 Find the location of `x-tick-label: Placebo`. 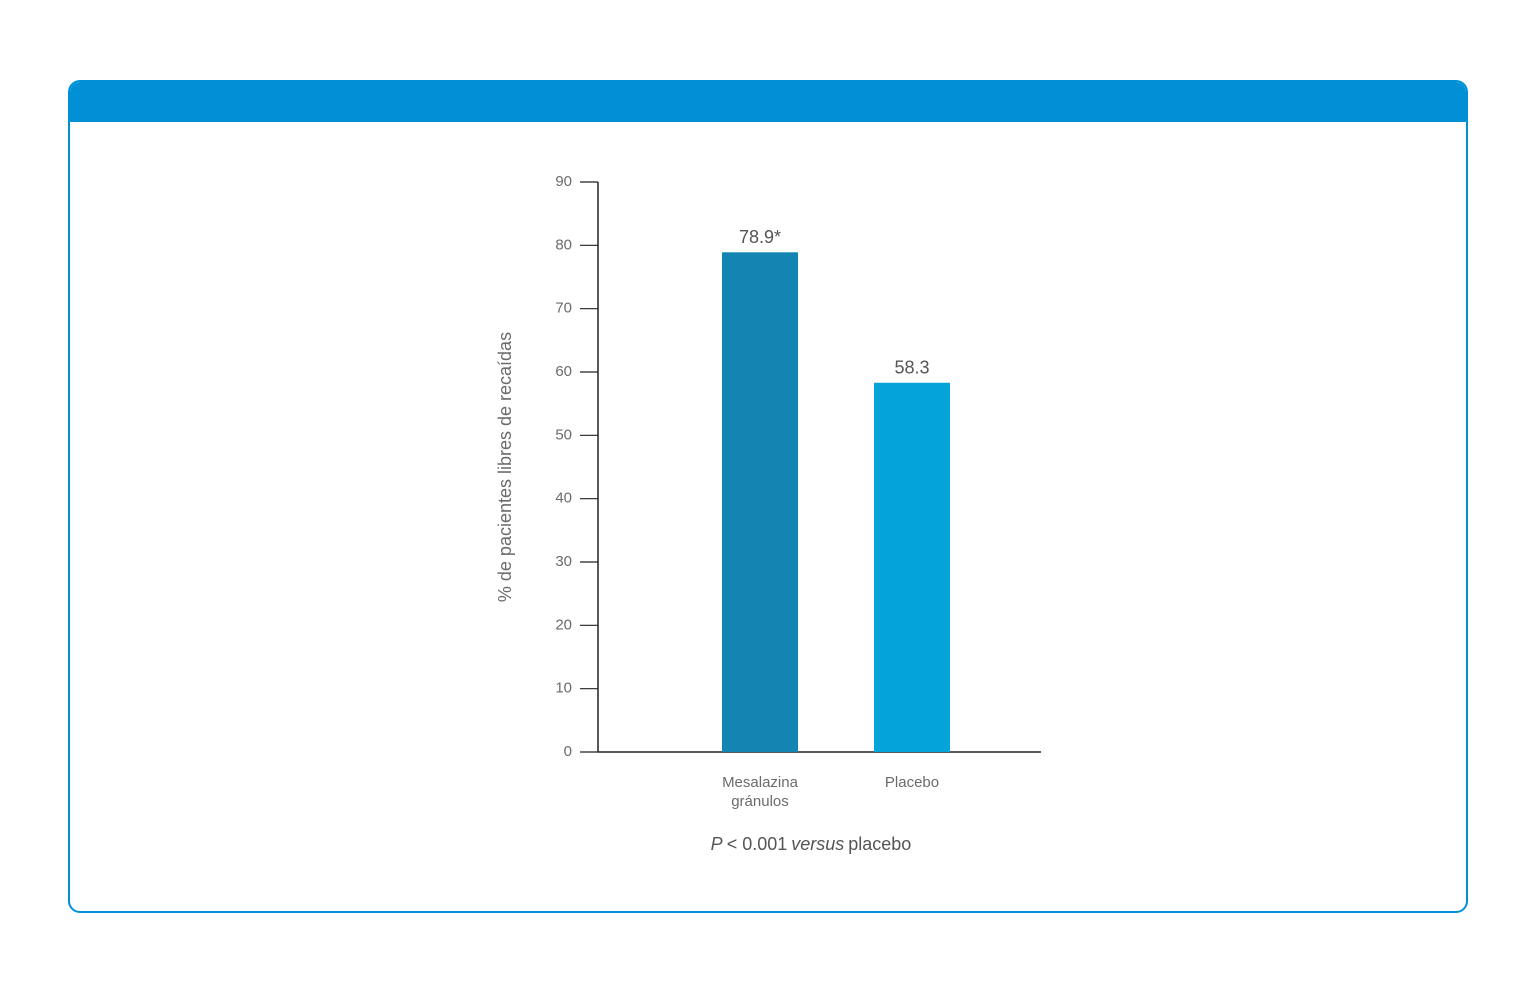

x-tick-label: Placebo is located at coordinates (912, 782).